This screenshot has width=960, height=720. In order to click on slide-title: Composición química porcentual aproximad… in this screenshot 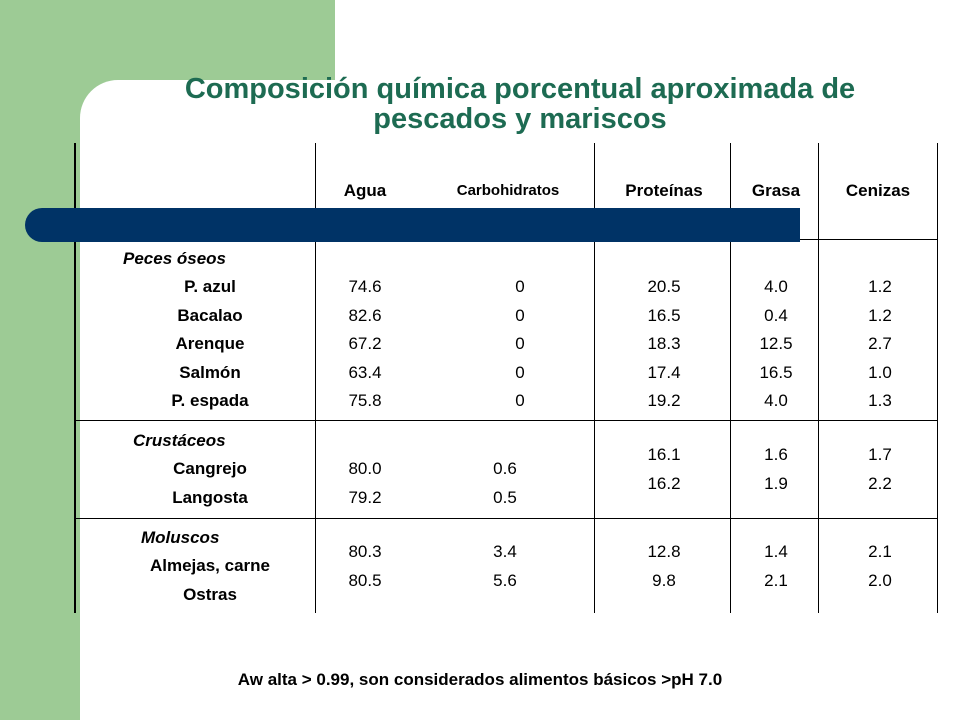, I will do `click(520, 104)`.